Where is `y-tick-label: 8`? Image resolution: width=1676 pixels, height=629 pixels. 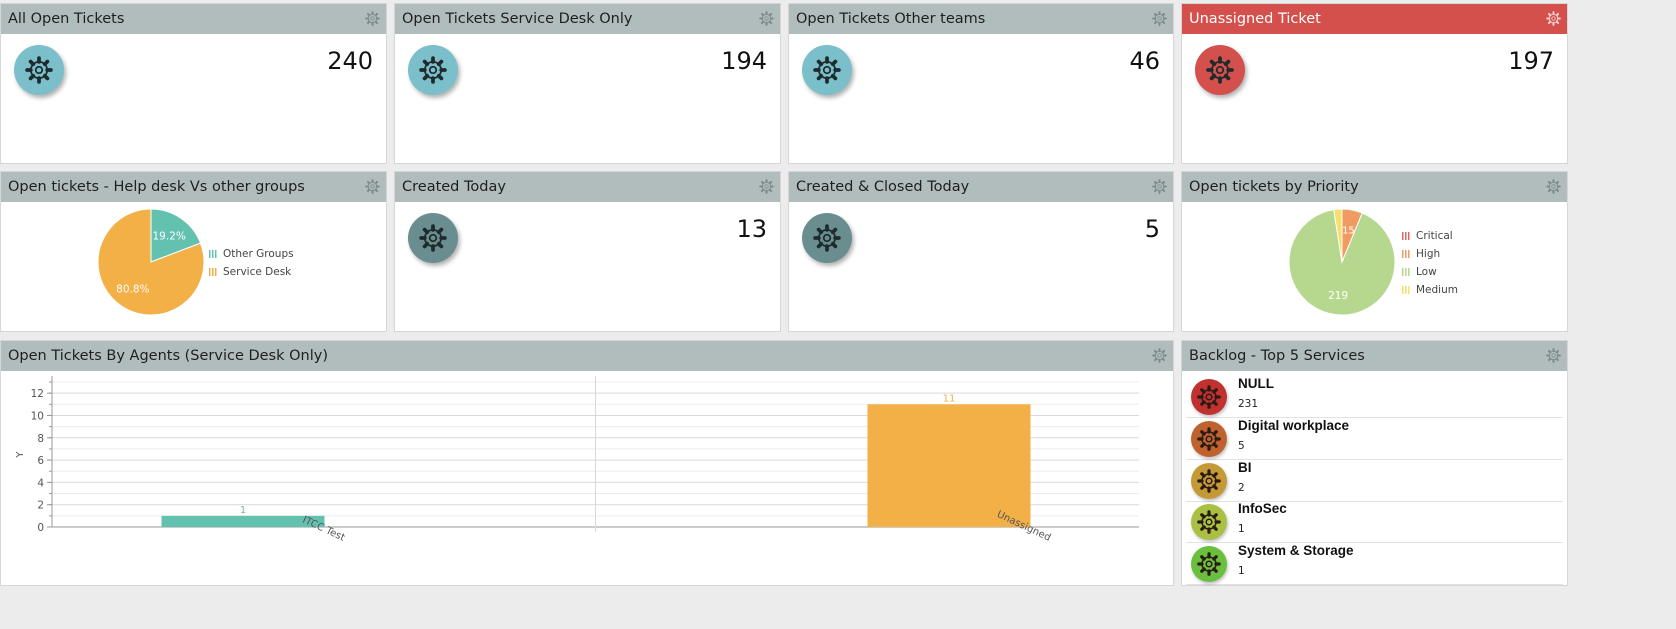 y-tick-label: 8 is located at coordinates (40, 439).